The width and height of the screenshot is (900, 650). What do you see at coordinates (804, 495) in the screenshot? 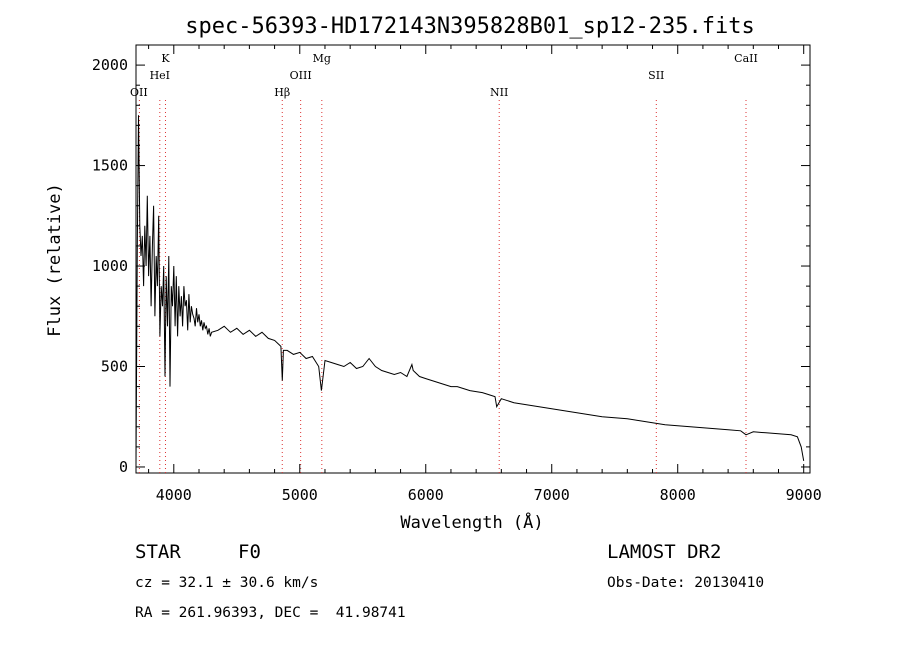
I see `x-tick-label: 9000` at bounding box center [804, 495].